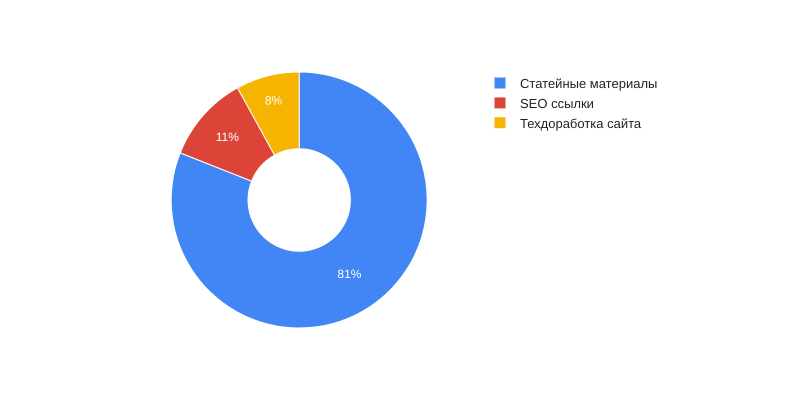  I want to click on data-label: 8%, so click(273, 101).